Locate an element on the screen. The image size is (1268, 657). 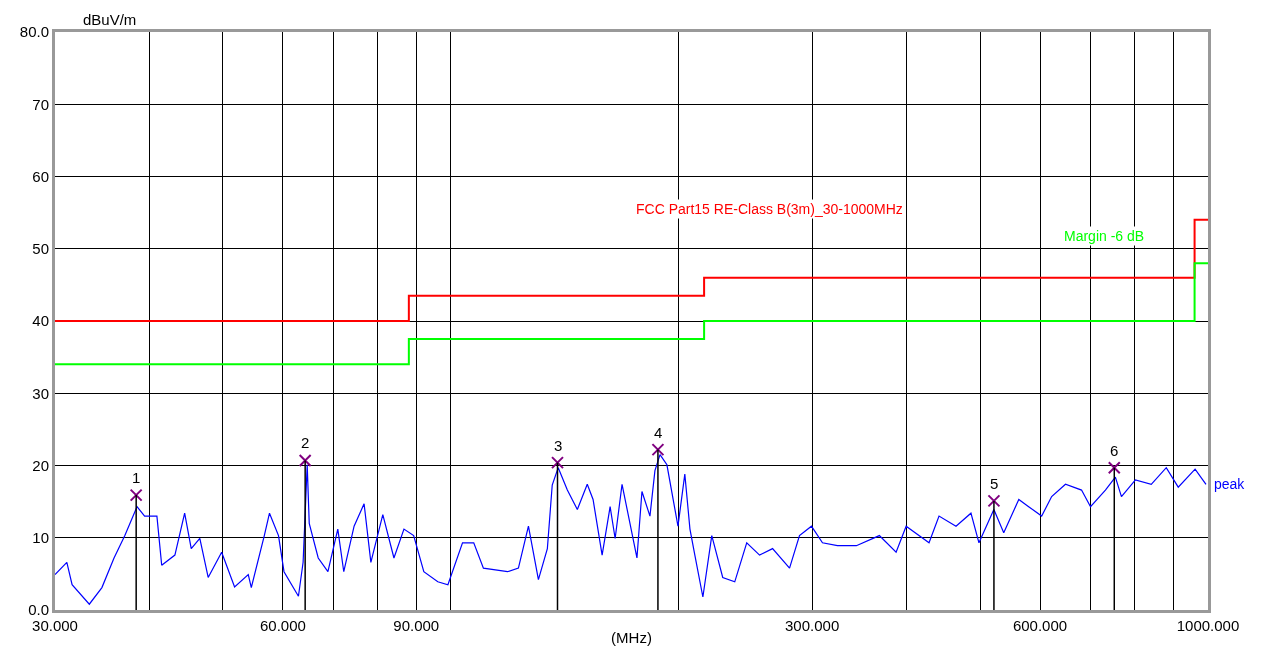
y-tick-label: 10 is located at coordinates (40, 537).